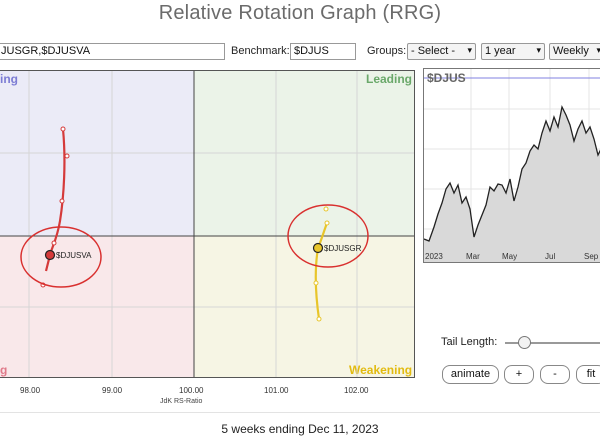 This screenshot has width=600, height=443. What do you see at coordinates (433, 51) in the screenshot?
I see `groups-select-value: - Select -` at bounding box center [433, 51].